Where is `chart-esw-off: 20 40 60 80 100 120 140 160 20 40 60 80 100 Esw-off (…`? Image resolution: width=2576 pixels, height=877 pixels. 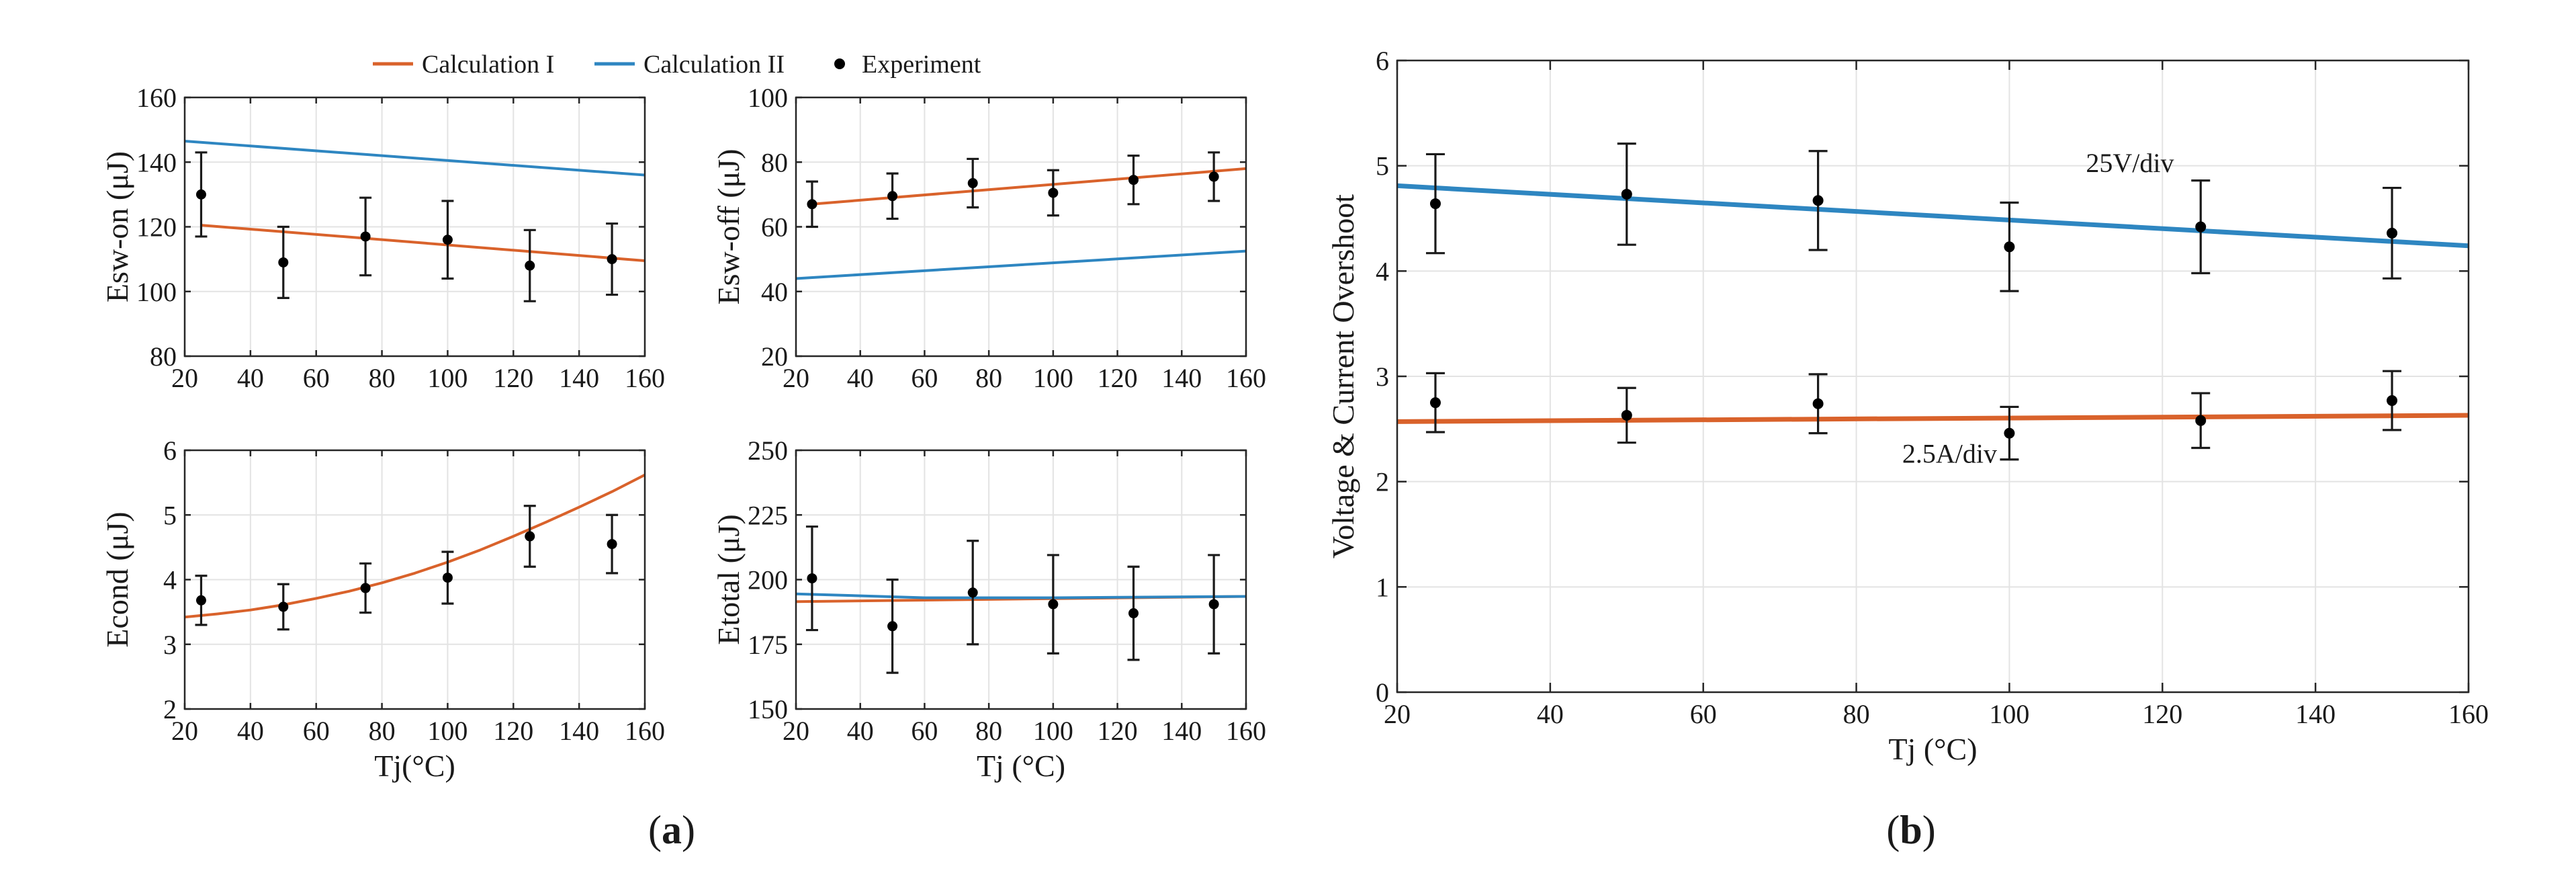
chart-esw-off: 20 40 60 80 100 120 140 160 20 40 60 80 100 Esw-off (… is located at coordinates (989, 238).